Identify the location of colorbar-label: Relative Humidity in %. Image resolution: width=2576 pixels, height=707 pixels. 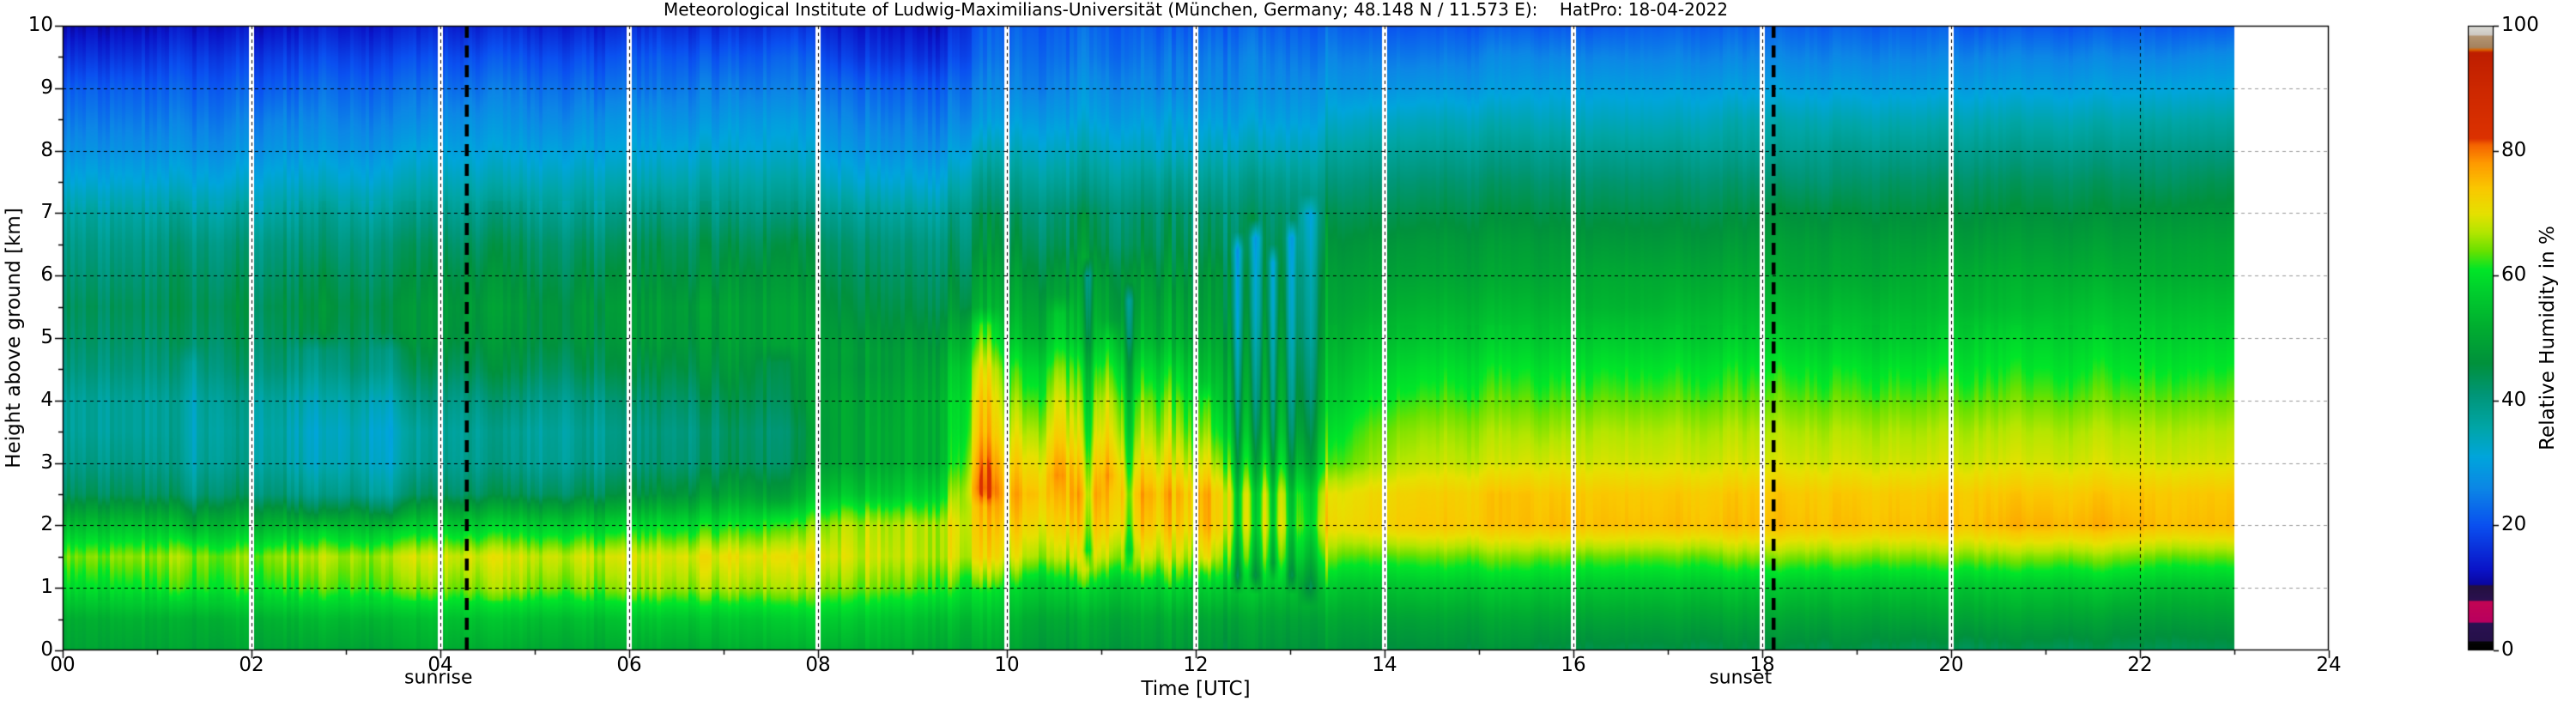
(2548, 338).